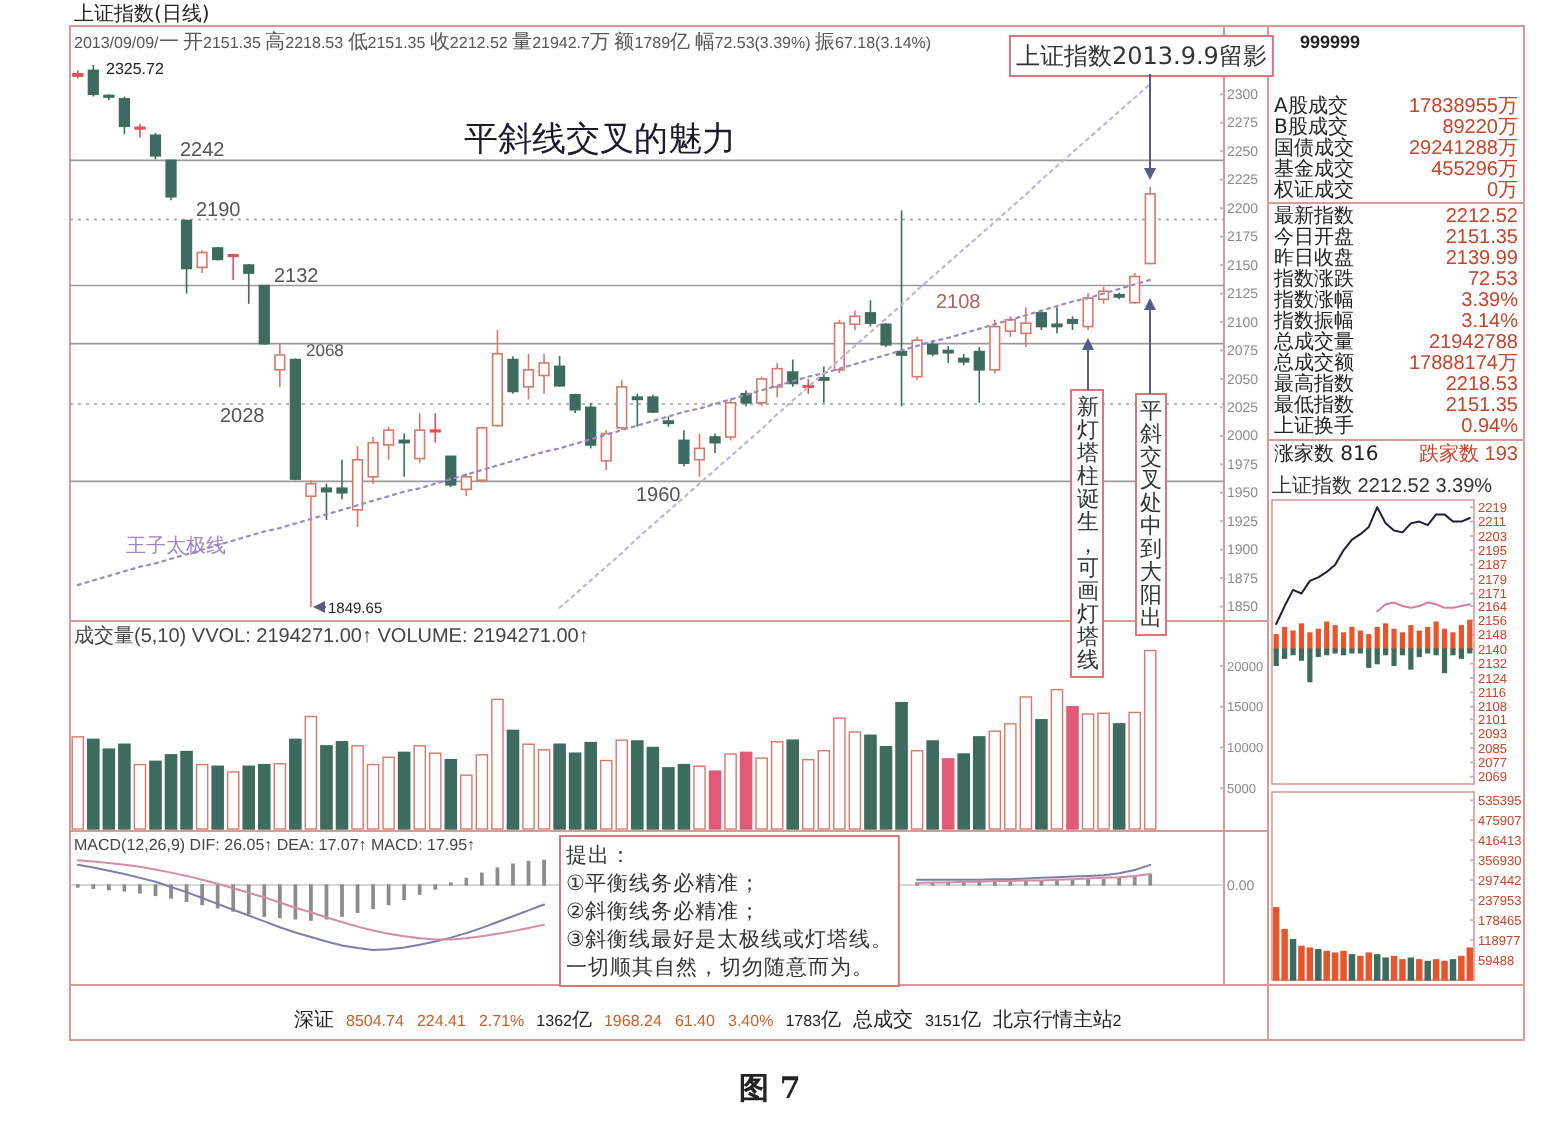 The image size is (1568, 1126). I want to click on text: 基金成交, so click(1314, 169).